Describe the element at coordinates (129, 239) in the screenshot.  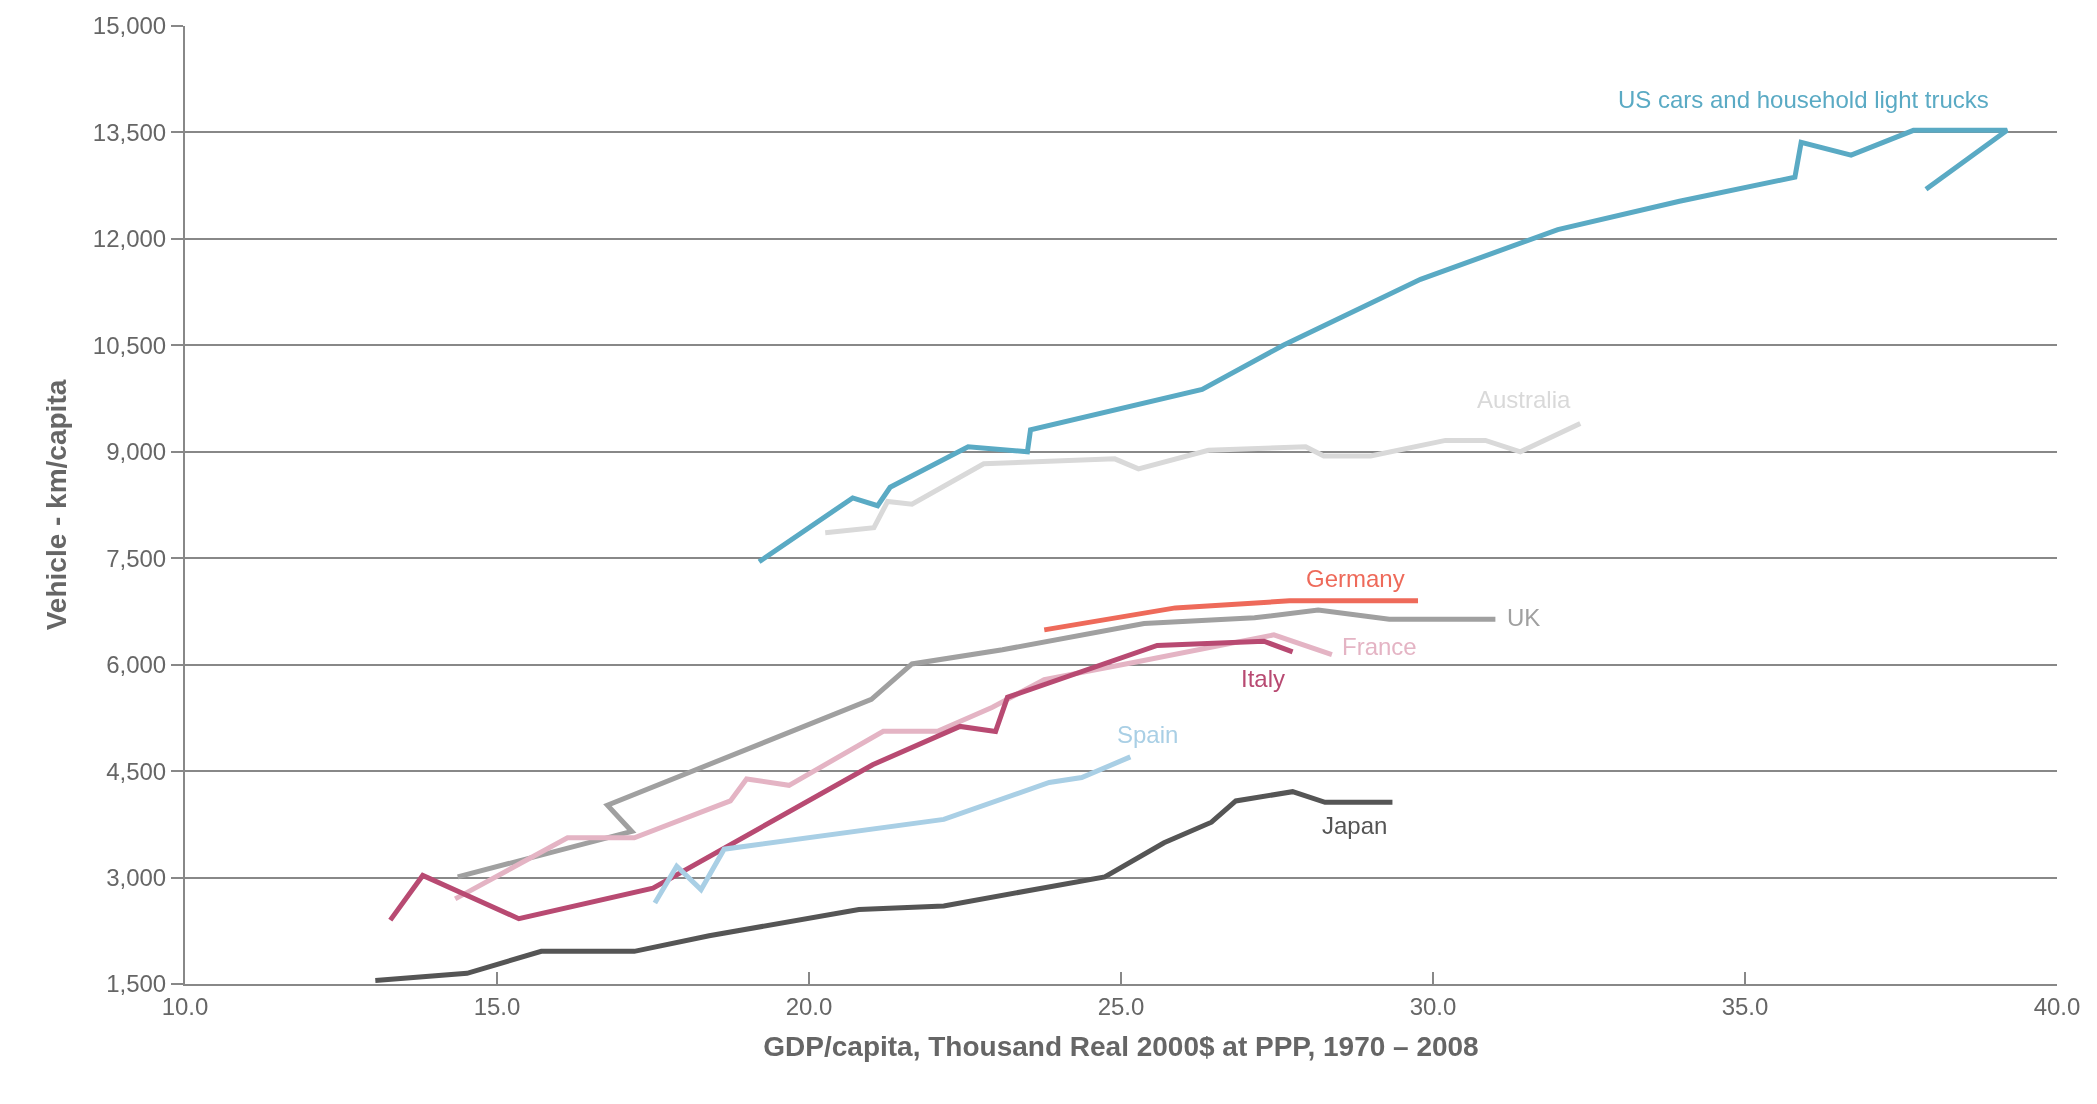
I see `y-tick-label: 12,000` at that location.